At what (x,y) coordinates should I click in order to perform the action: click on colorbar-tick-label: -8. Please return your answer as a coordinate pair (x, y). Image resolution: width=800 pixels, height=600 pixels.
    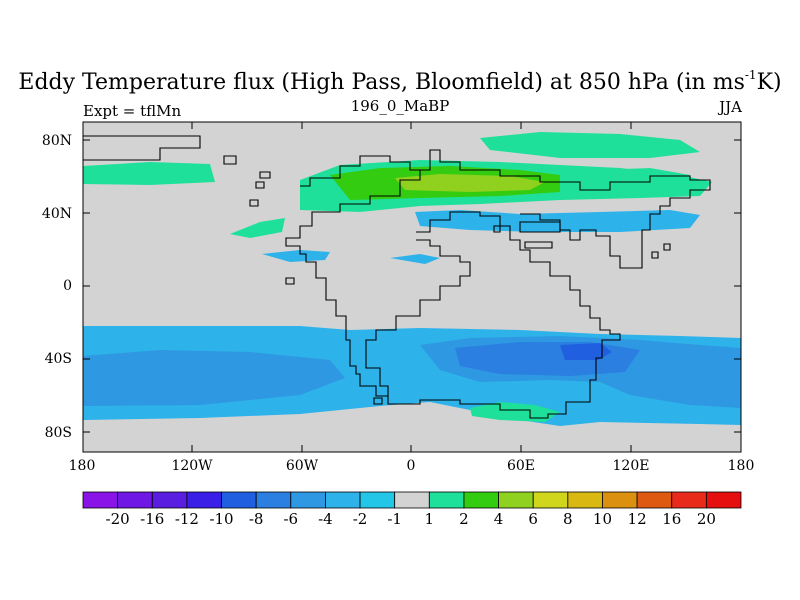
    Looking at the image, I should click on (256, 519).